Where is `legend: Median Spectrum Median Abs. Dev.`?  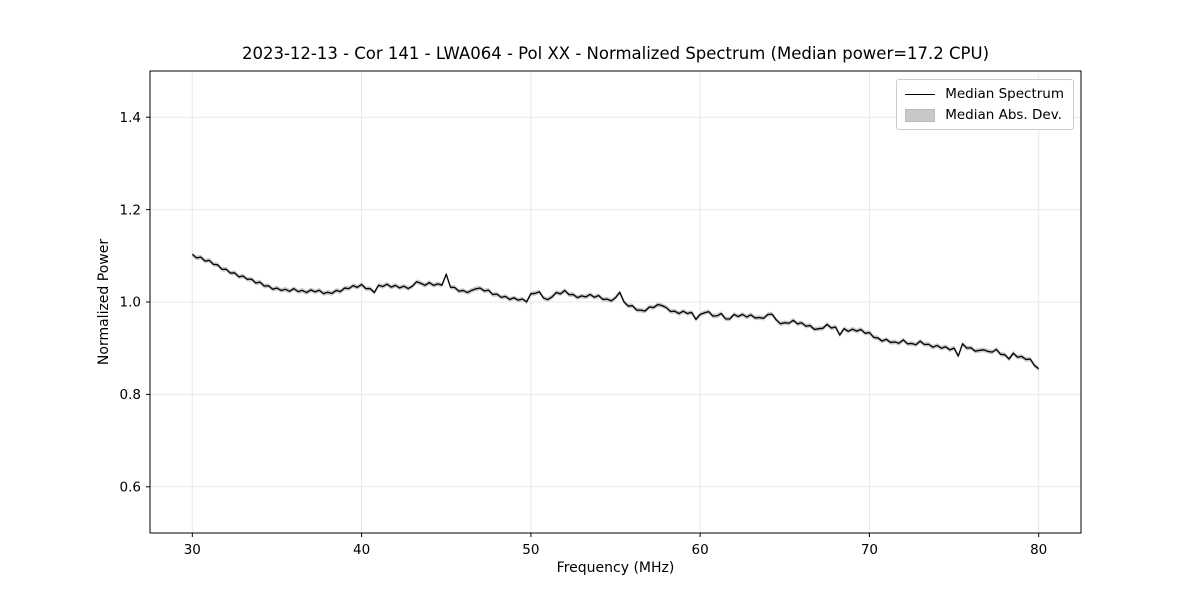
legend: Median Spectrum Median Abs. Dev. is located at coordinates (985, 104).